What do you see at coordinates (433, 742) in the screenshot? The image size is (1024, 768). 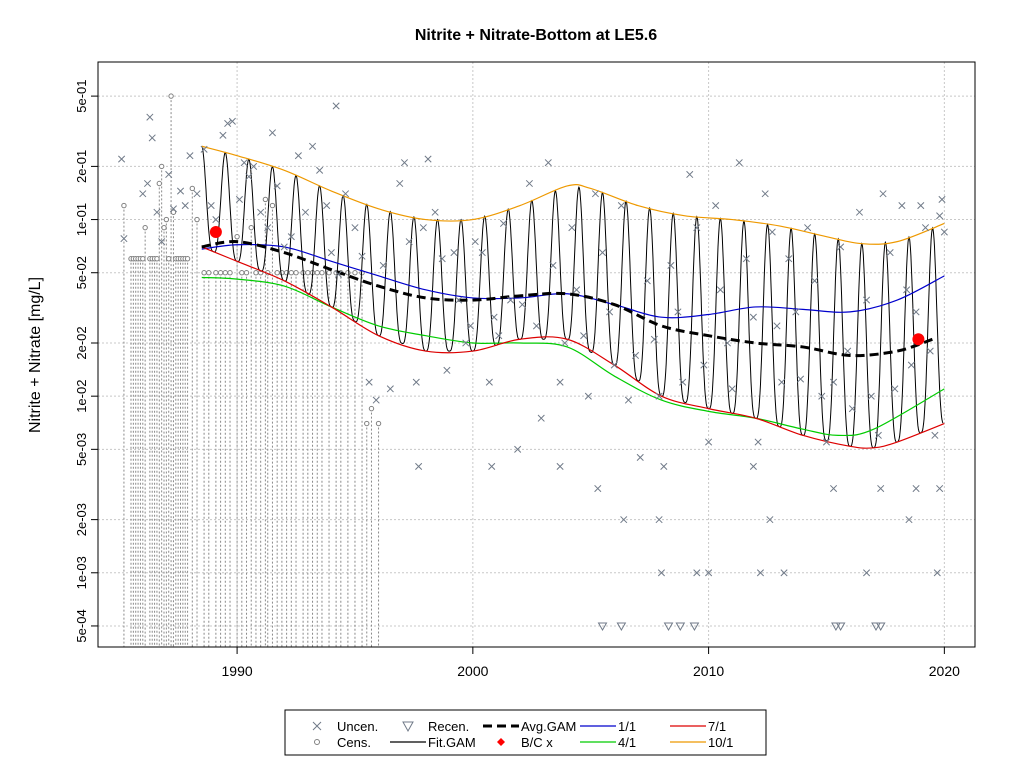 I see `legend-item-fit-gam: Fit.GAM` at bounding box center [433, 742].